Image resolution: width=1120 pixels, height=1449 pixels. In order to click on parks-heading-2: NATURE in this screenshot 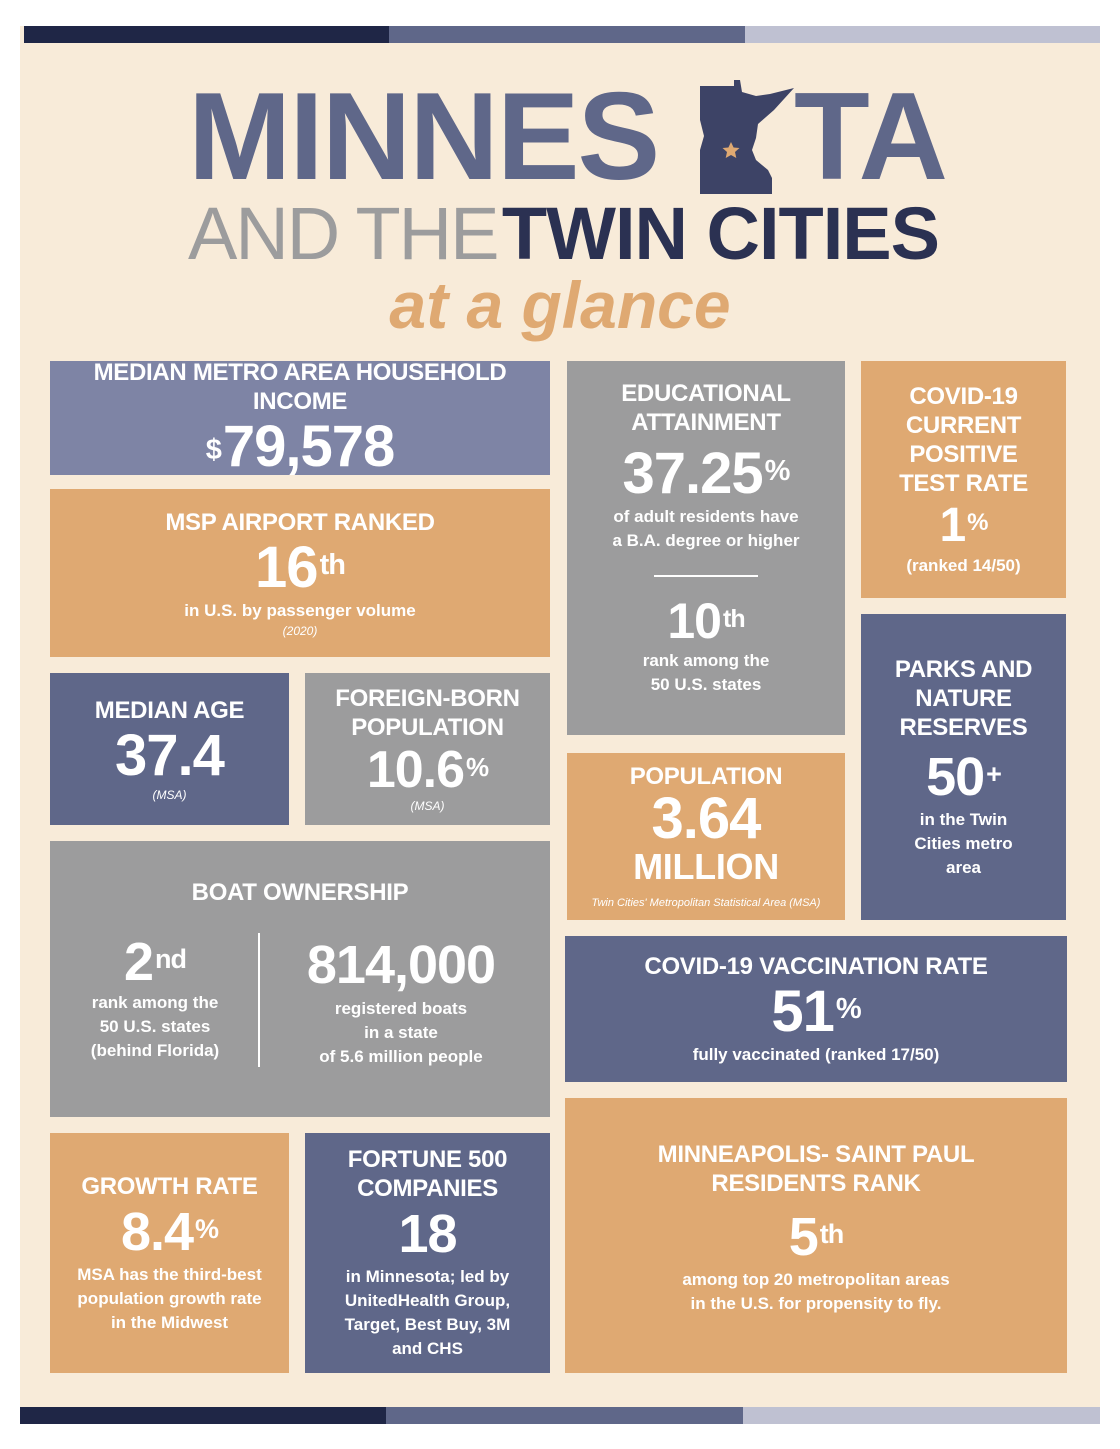, I will do `click(963, 698)`.